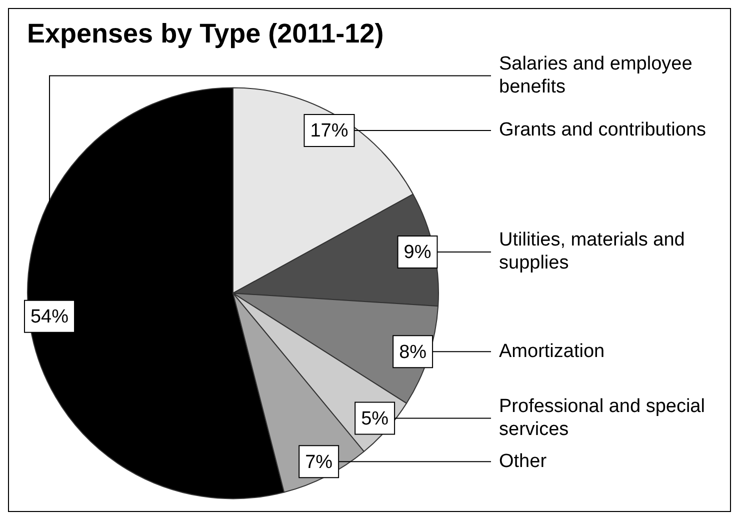 The height and width of the screenshot is (520, 739). I want to click on data-label: 17%, so click(329, 131).